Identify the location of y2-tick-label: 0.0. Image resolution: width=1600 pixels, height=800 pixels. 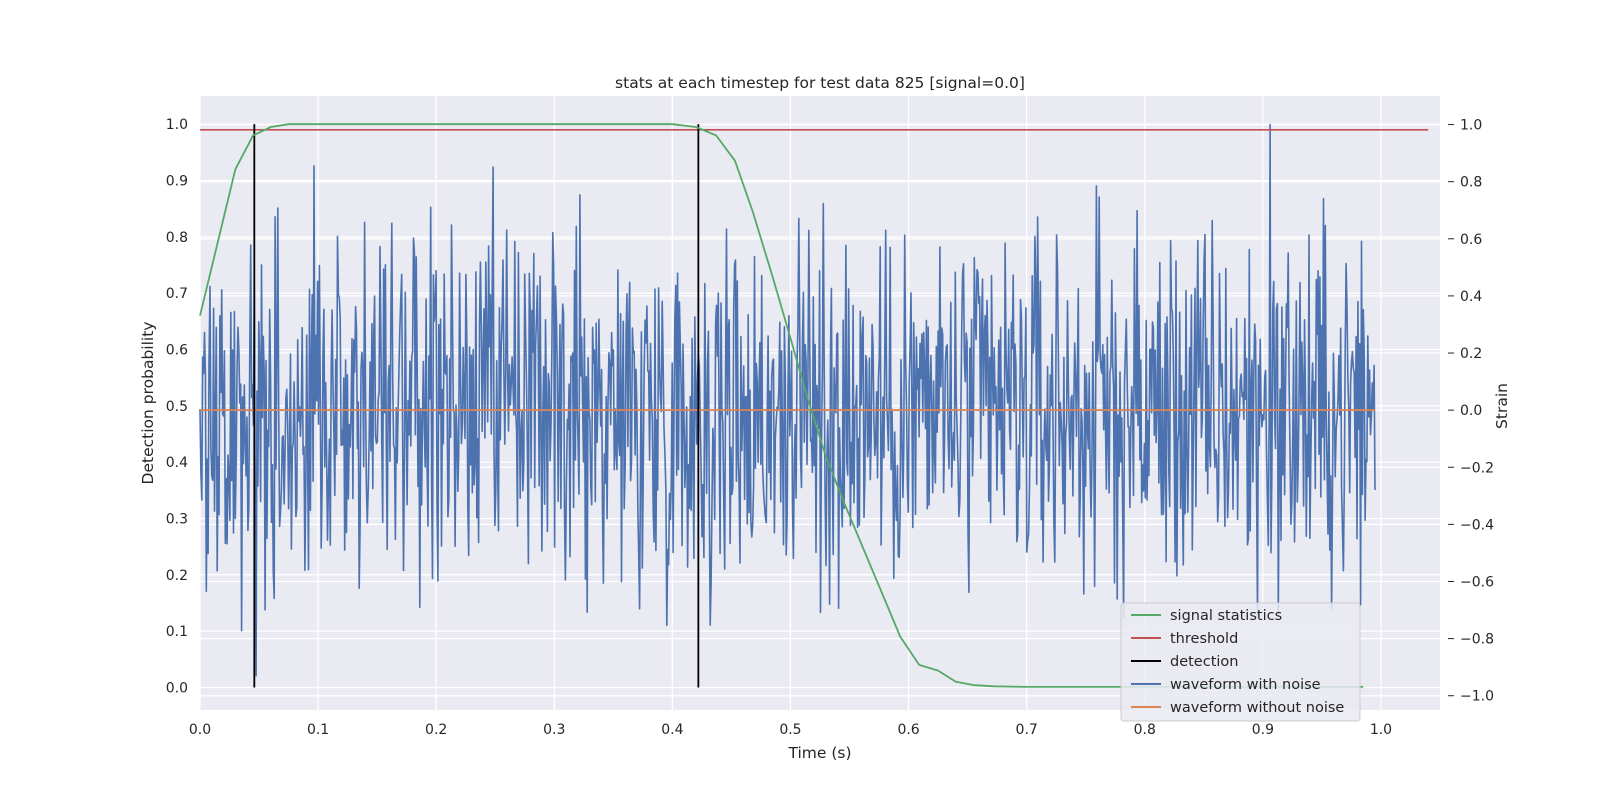
(1471, 411).